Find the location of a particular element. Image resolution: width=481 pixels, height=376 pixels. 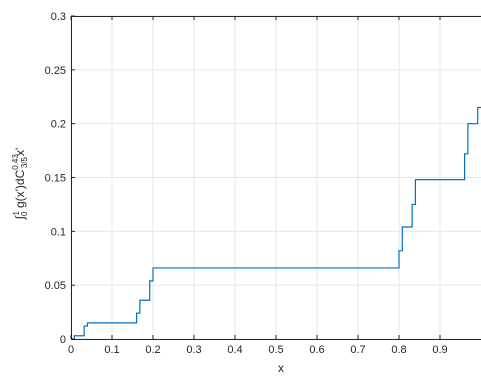

x-tick-label-0: 0 is located at coordinates (71, 350).